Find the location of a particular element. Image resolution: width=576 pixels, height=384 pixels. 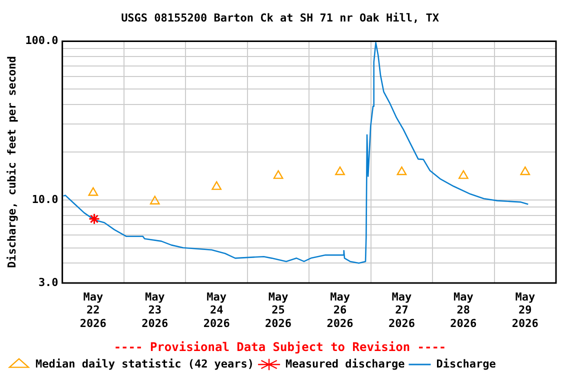

x-tick-label: May 24 2026 is located at coordinates (216, 310).